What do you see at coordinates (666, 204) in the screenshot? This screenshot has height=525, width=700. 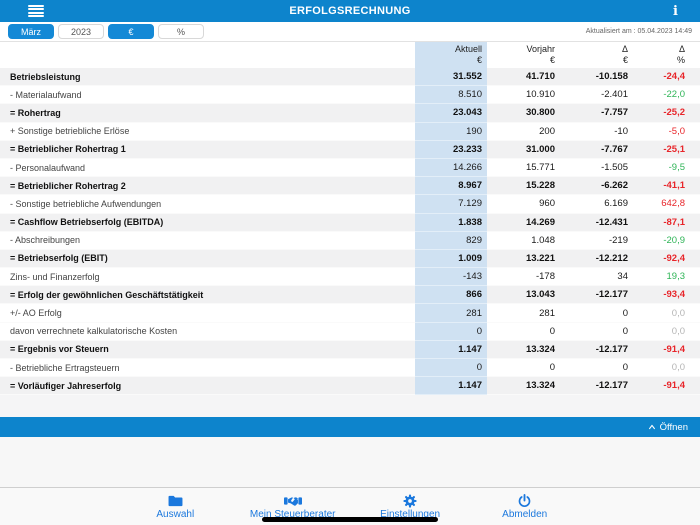 I see `row-delta-pct-value: 642,8` at bounding box center [666, 204].